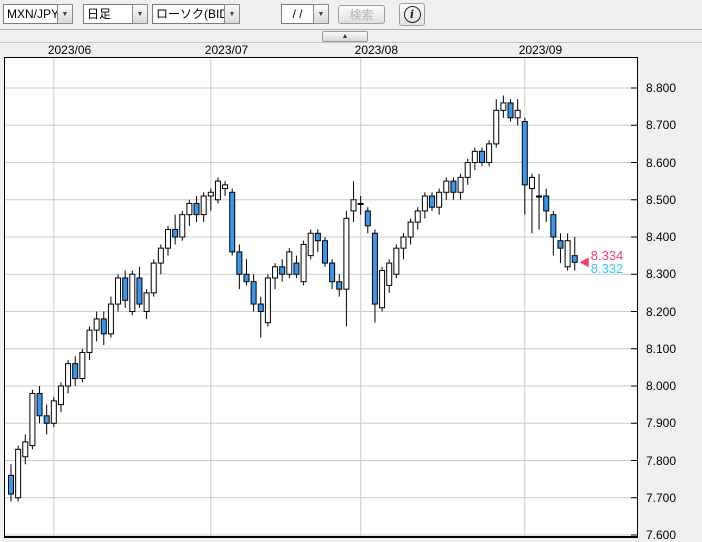 The height and width of the screenshot is (542, 702). What do you see at coordinates (376, 50) in the screenshot?
I see `x-axis-month-label: 2023/08` at bounding box center [376, 50].